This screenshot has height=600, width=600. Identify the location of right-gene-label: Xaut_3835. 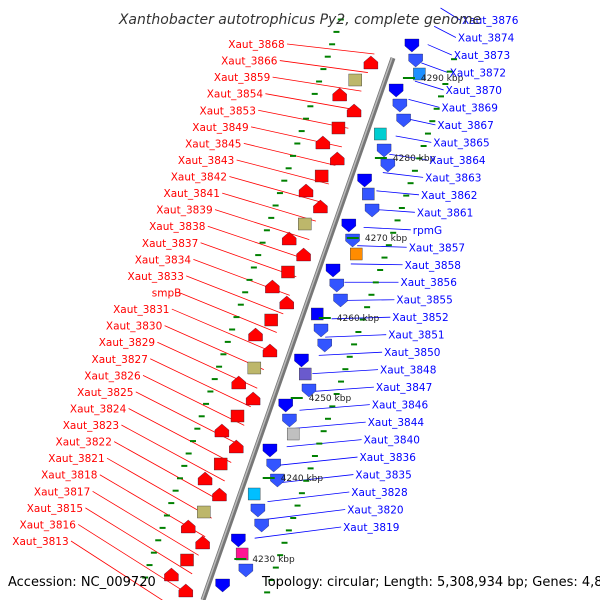
(383, 476).